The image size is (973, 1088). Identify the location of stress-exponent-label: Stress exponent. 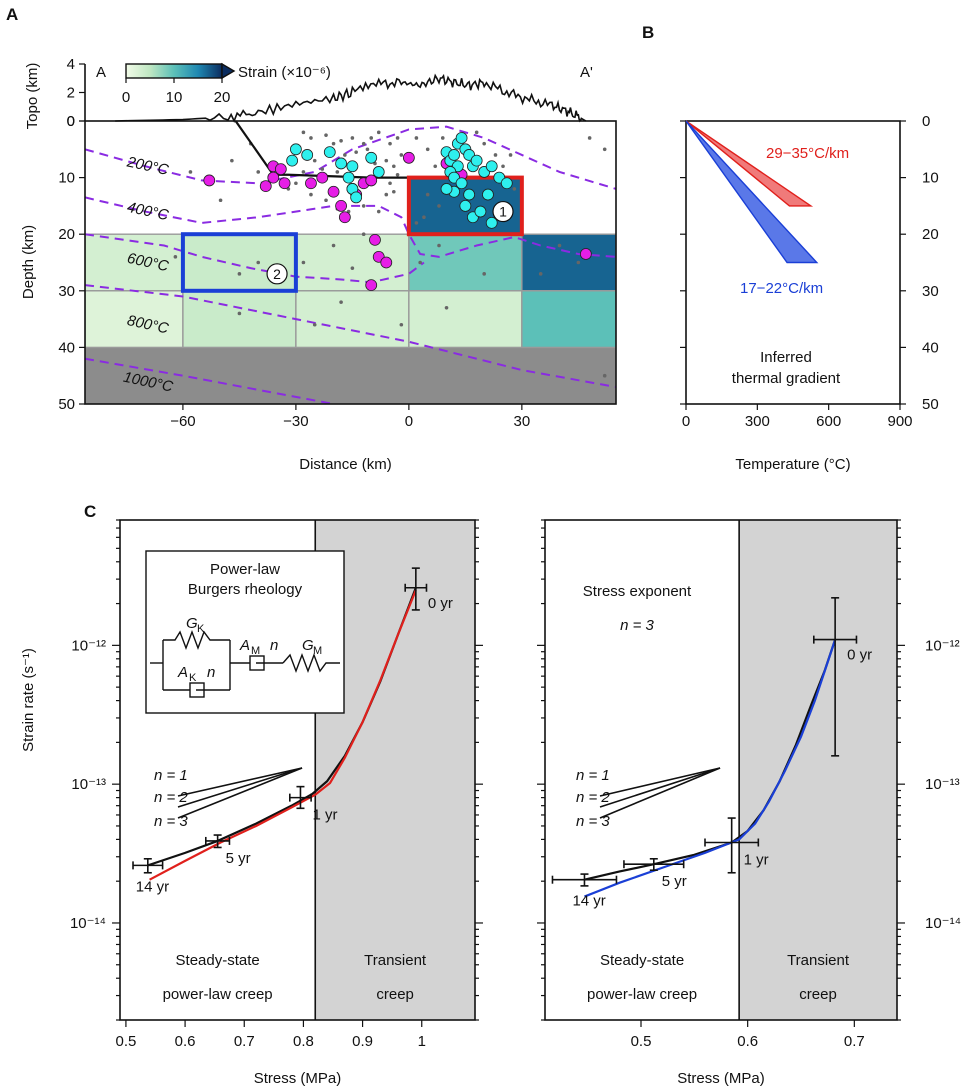
(637, 591).